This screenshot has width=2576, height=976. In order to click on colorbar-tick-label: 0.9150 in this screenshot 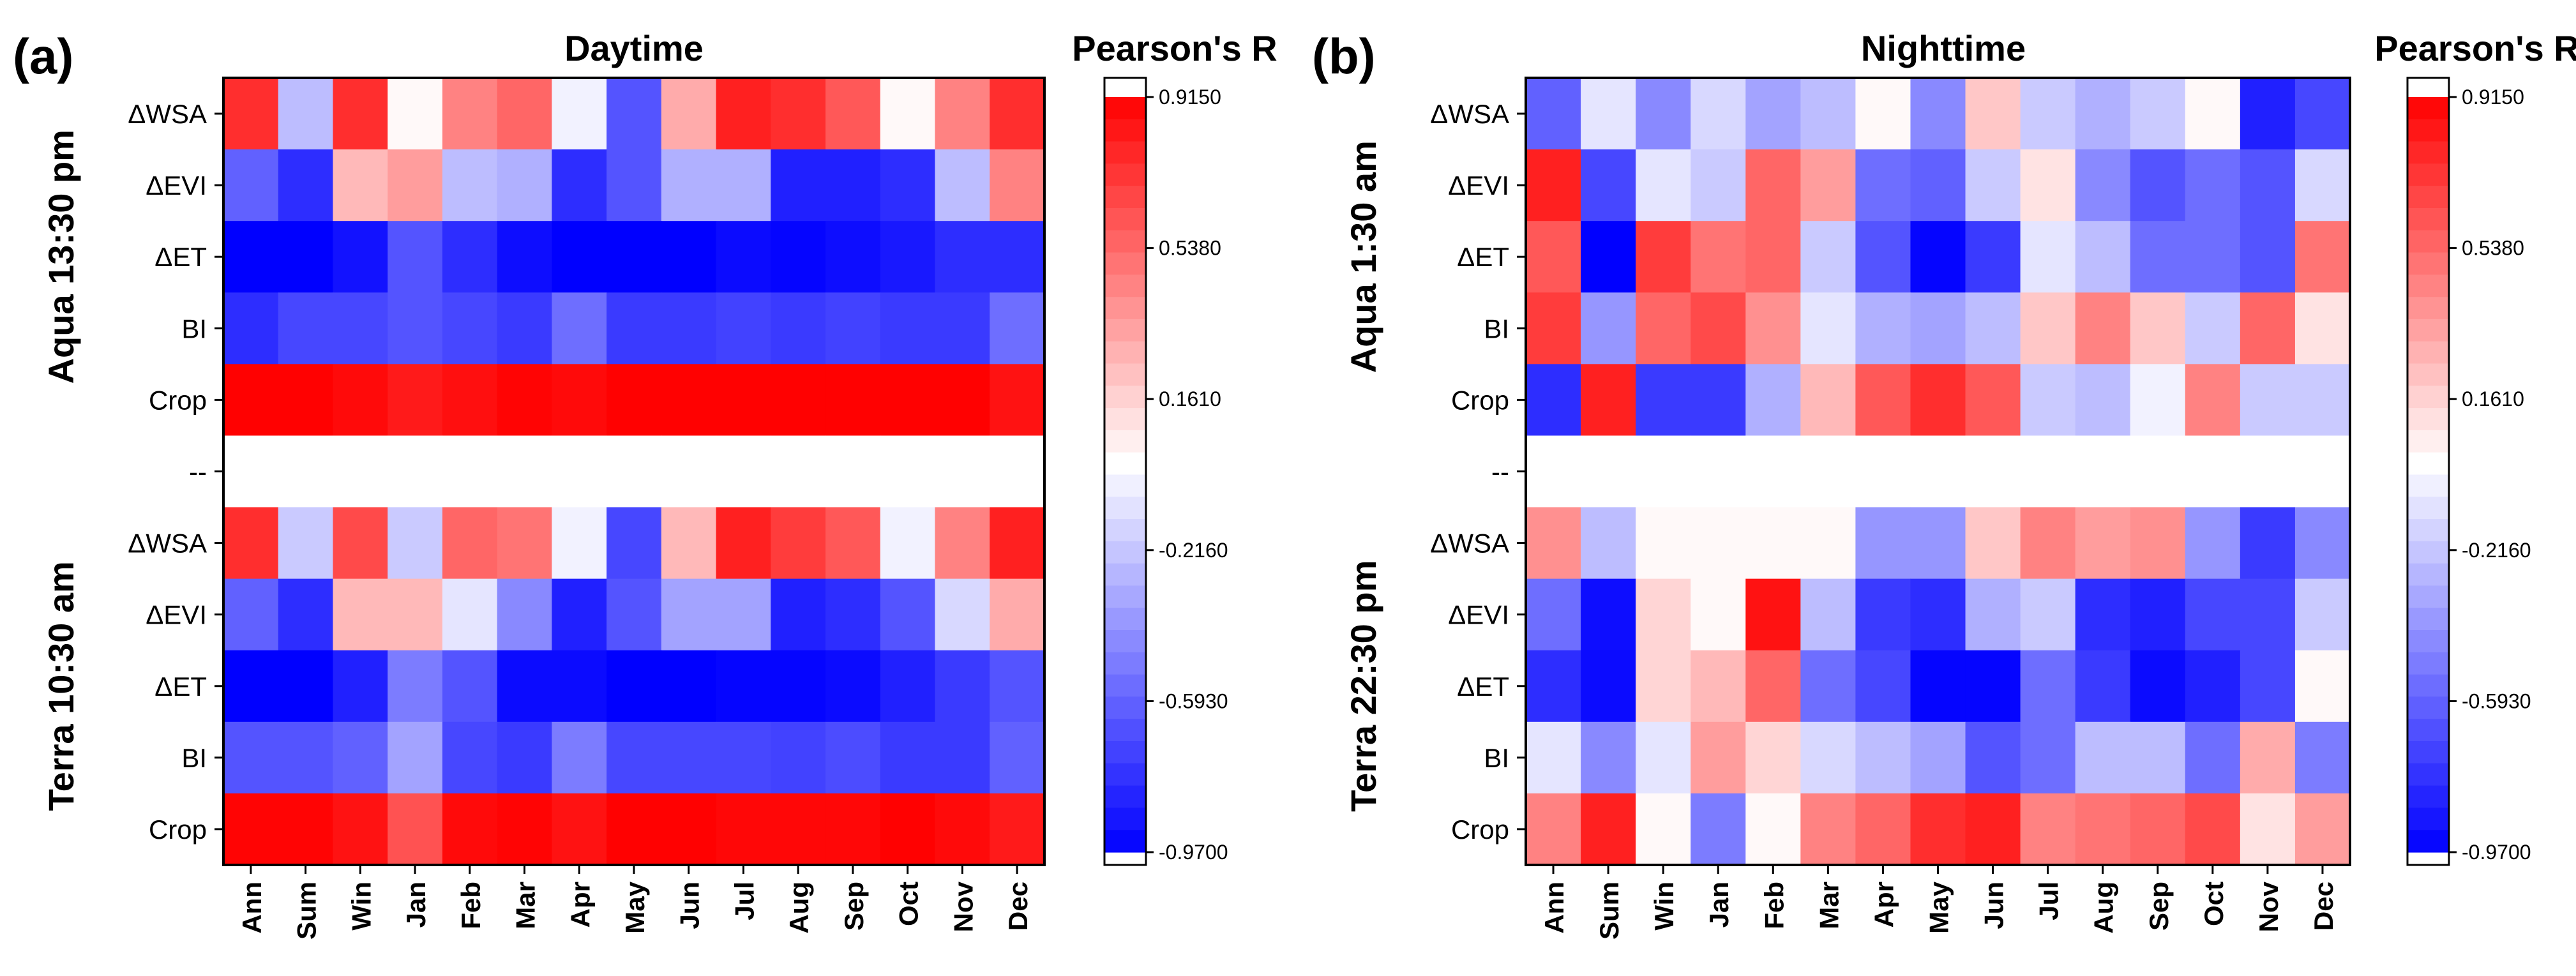, I will do `click(2493, 97)`.